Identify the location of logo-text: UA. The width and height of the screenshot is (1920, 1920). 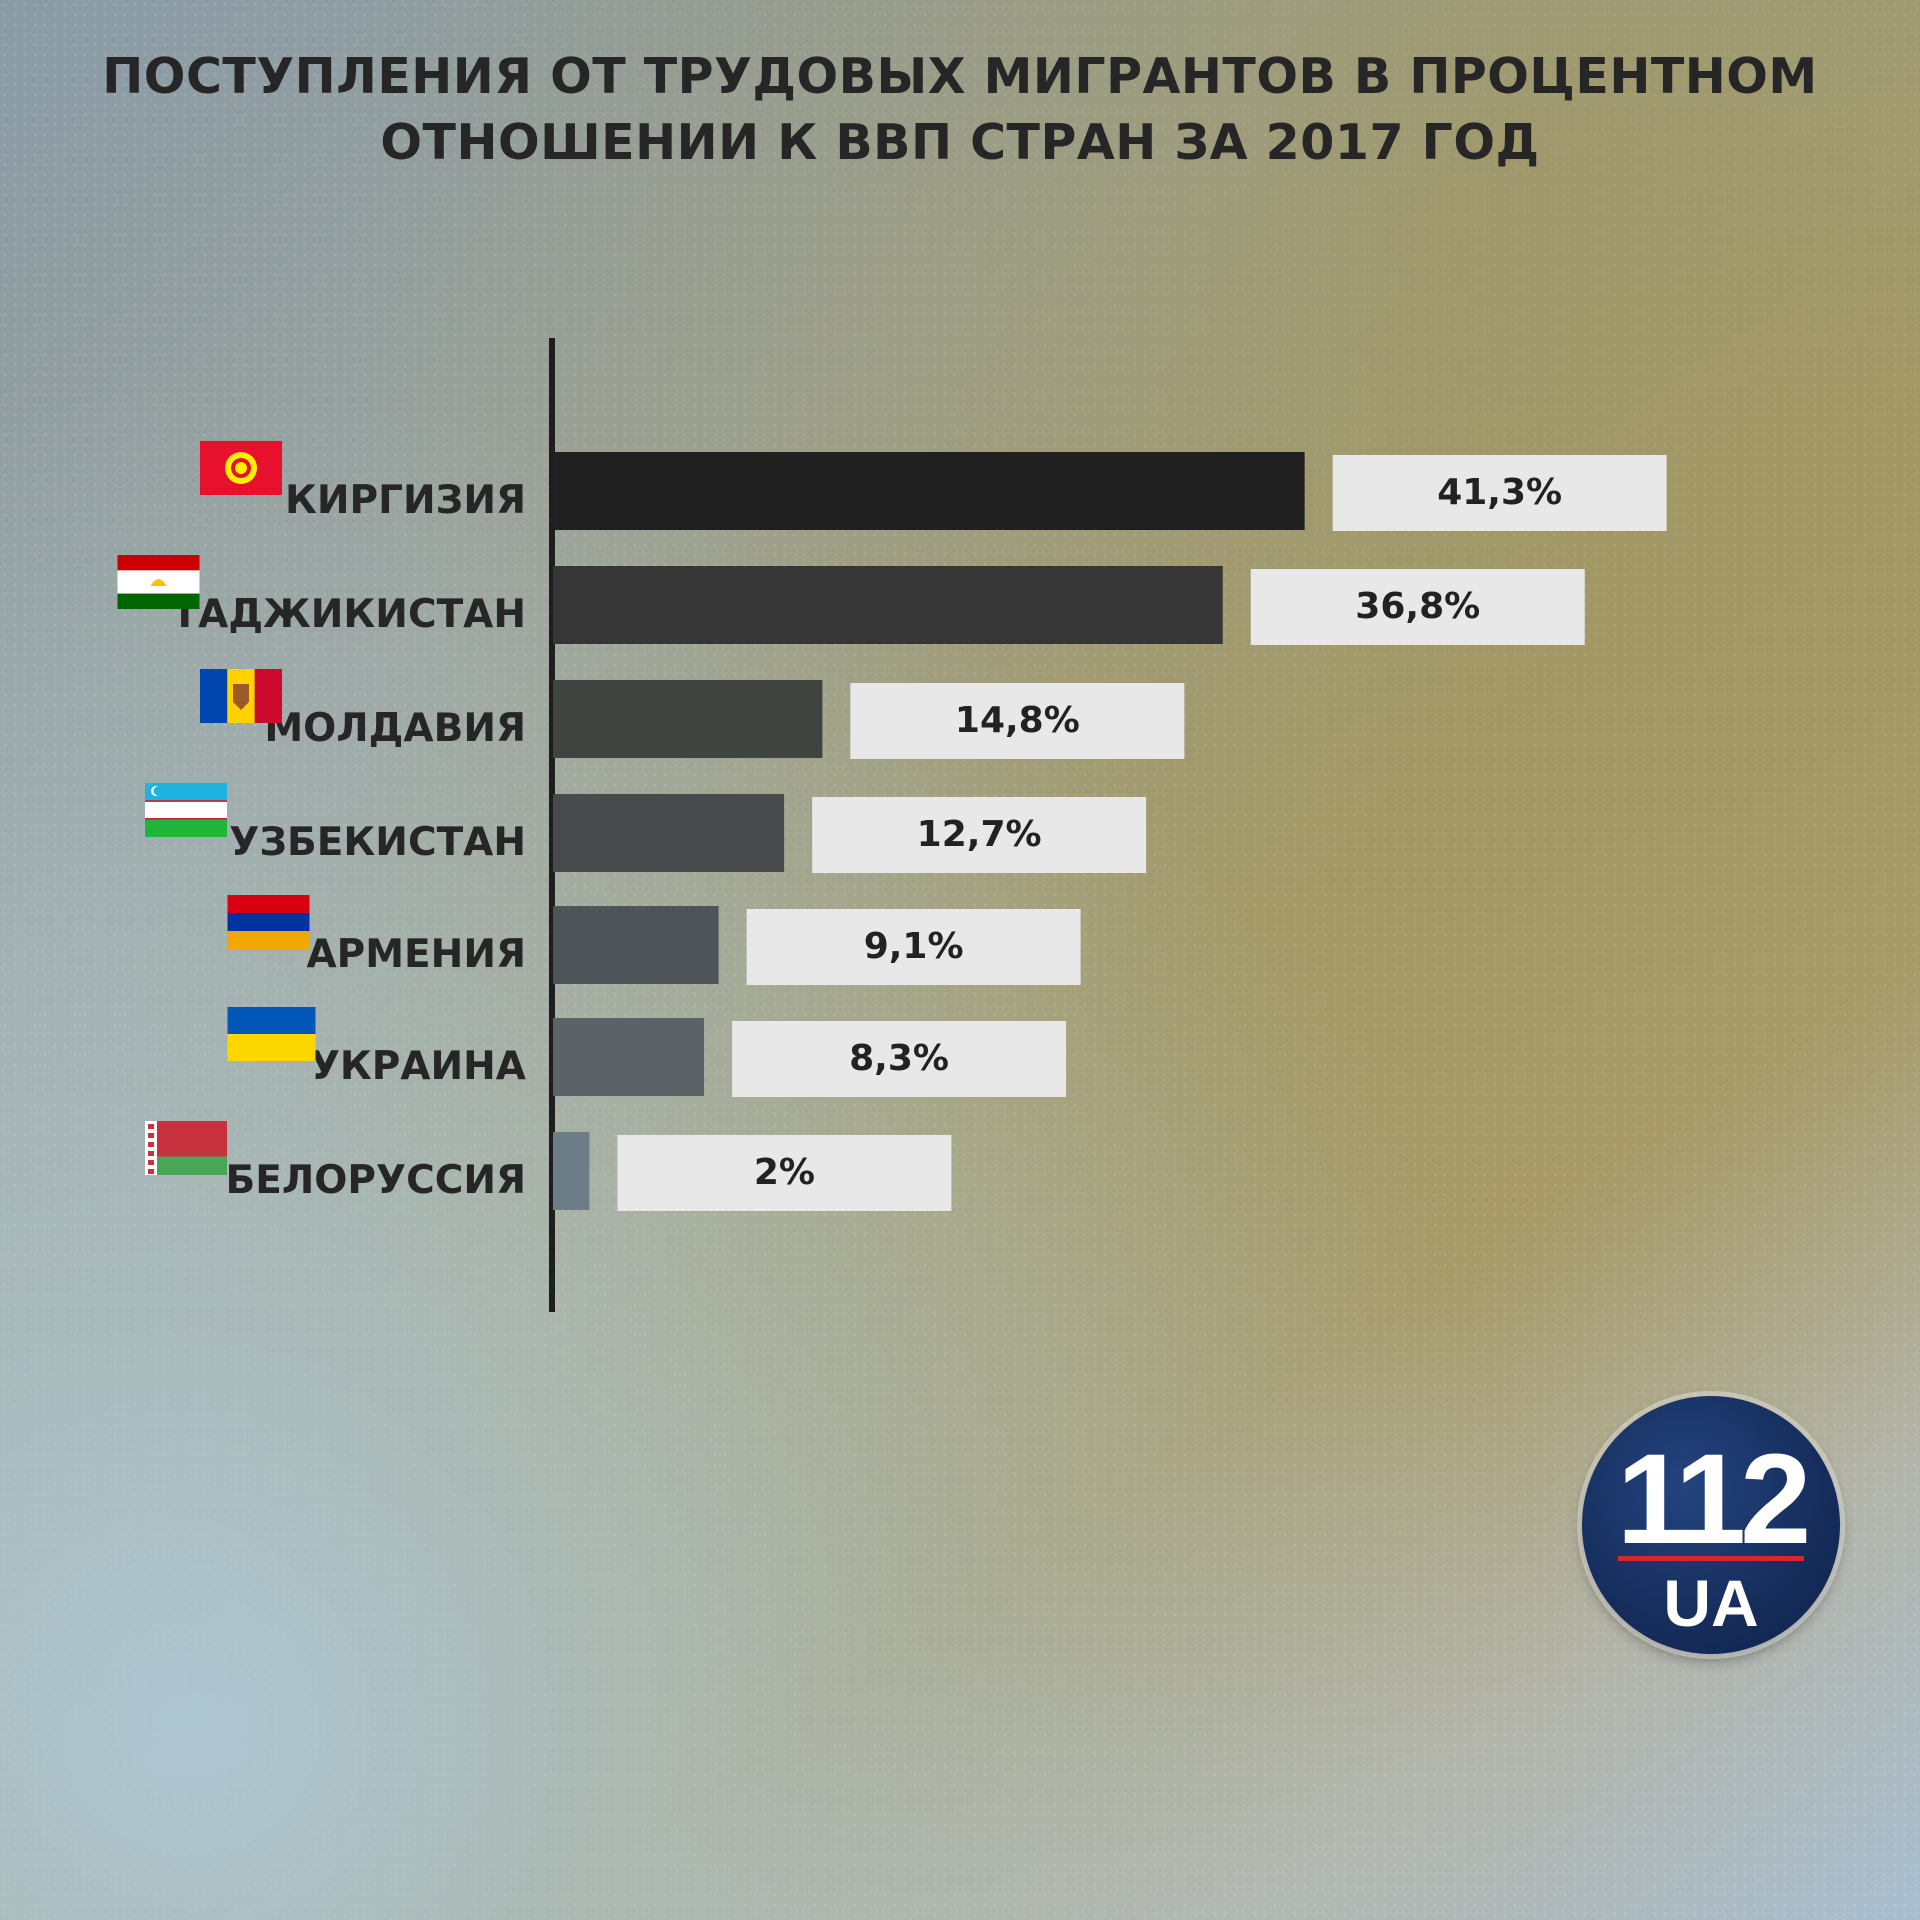
(1711, 1603).